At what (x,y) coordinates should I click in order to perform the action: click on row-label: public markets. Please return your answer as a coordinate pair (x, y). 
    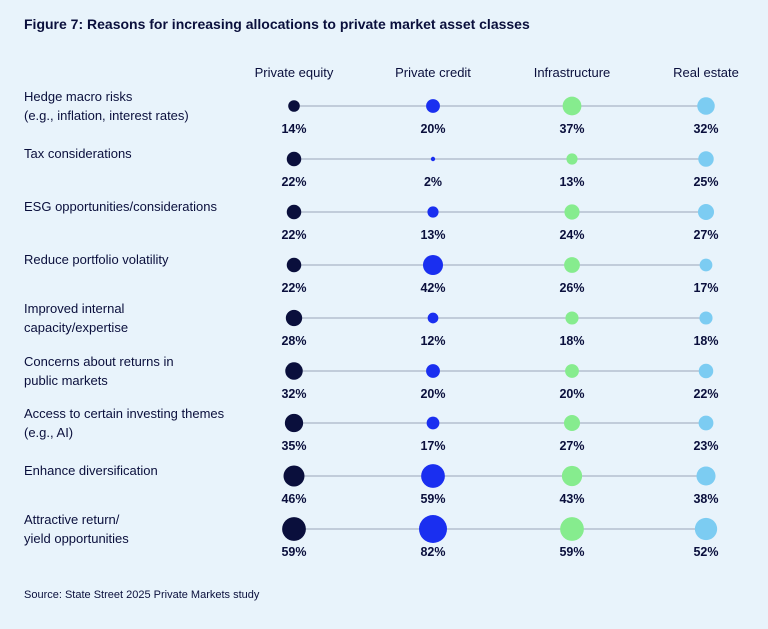
    Looking at the image, I should click on (66, 380).